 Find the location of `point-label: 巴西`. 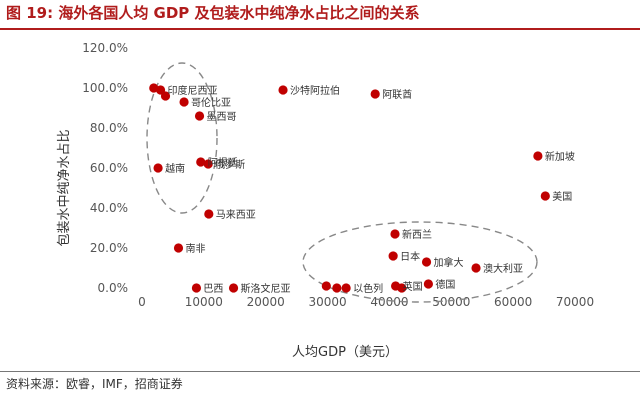

point-label: 巴西 is located at coordinates (213, 289).